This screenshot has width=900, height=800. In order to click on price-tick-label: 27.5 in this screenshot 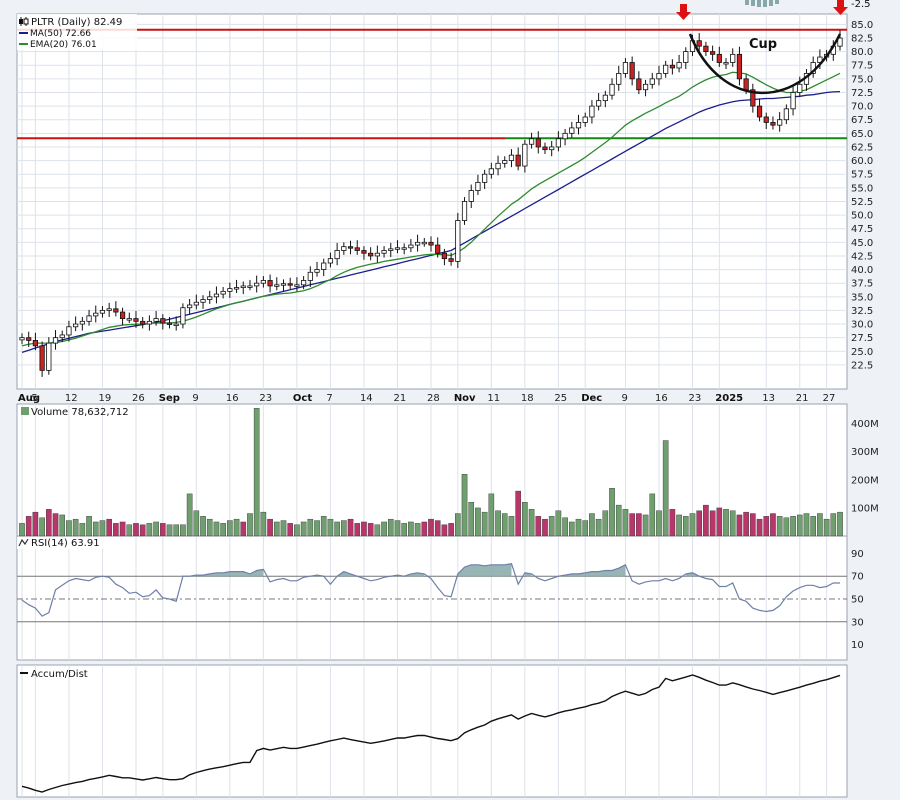, I will do `click(862, 338)`.